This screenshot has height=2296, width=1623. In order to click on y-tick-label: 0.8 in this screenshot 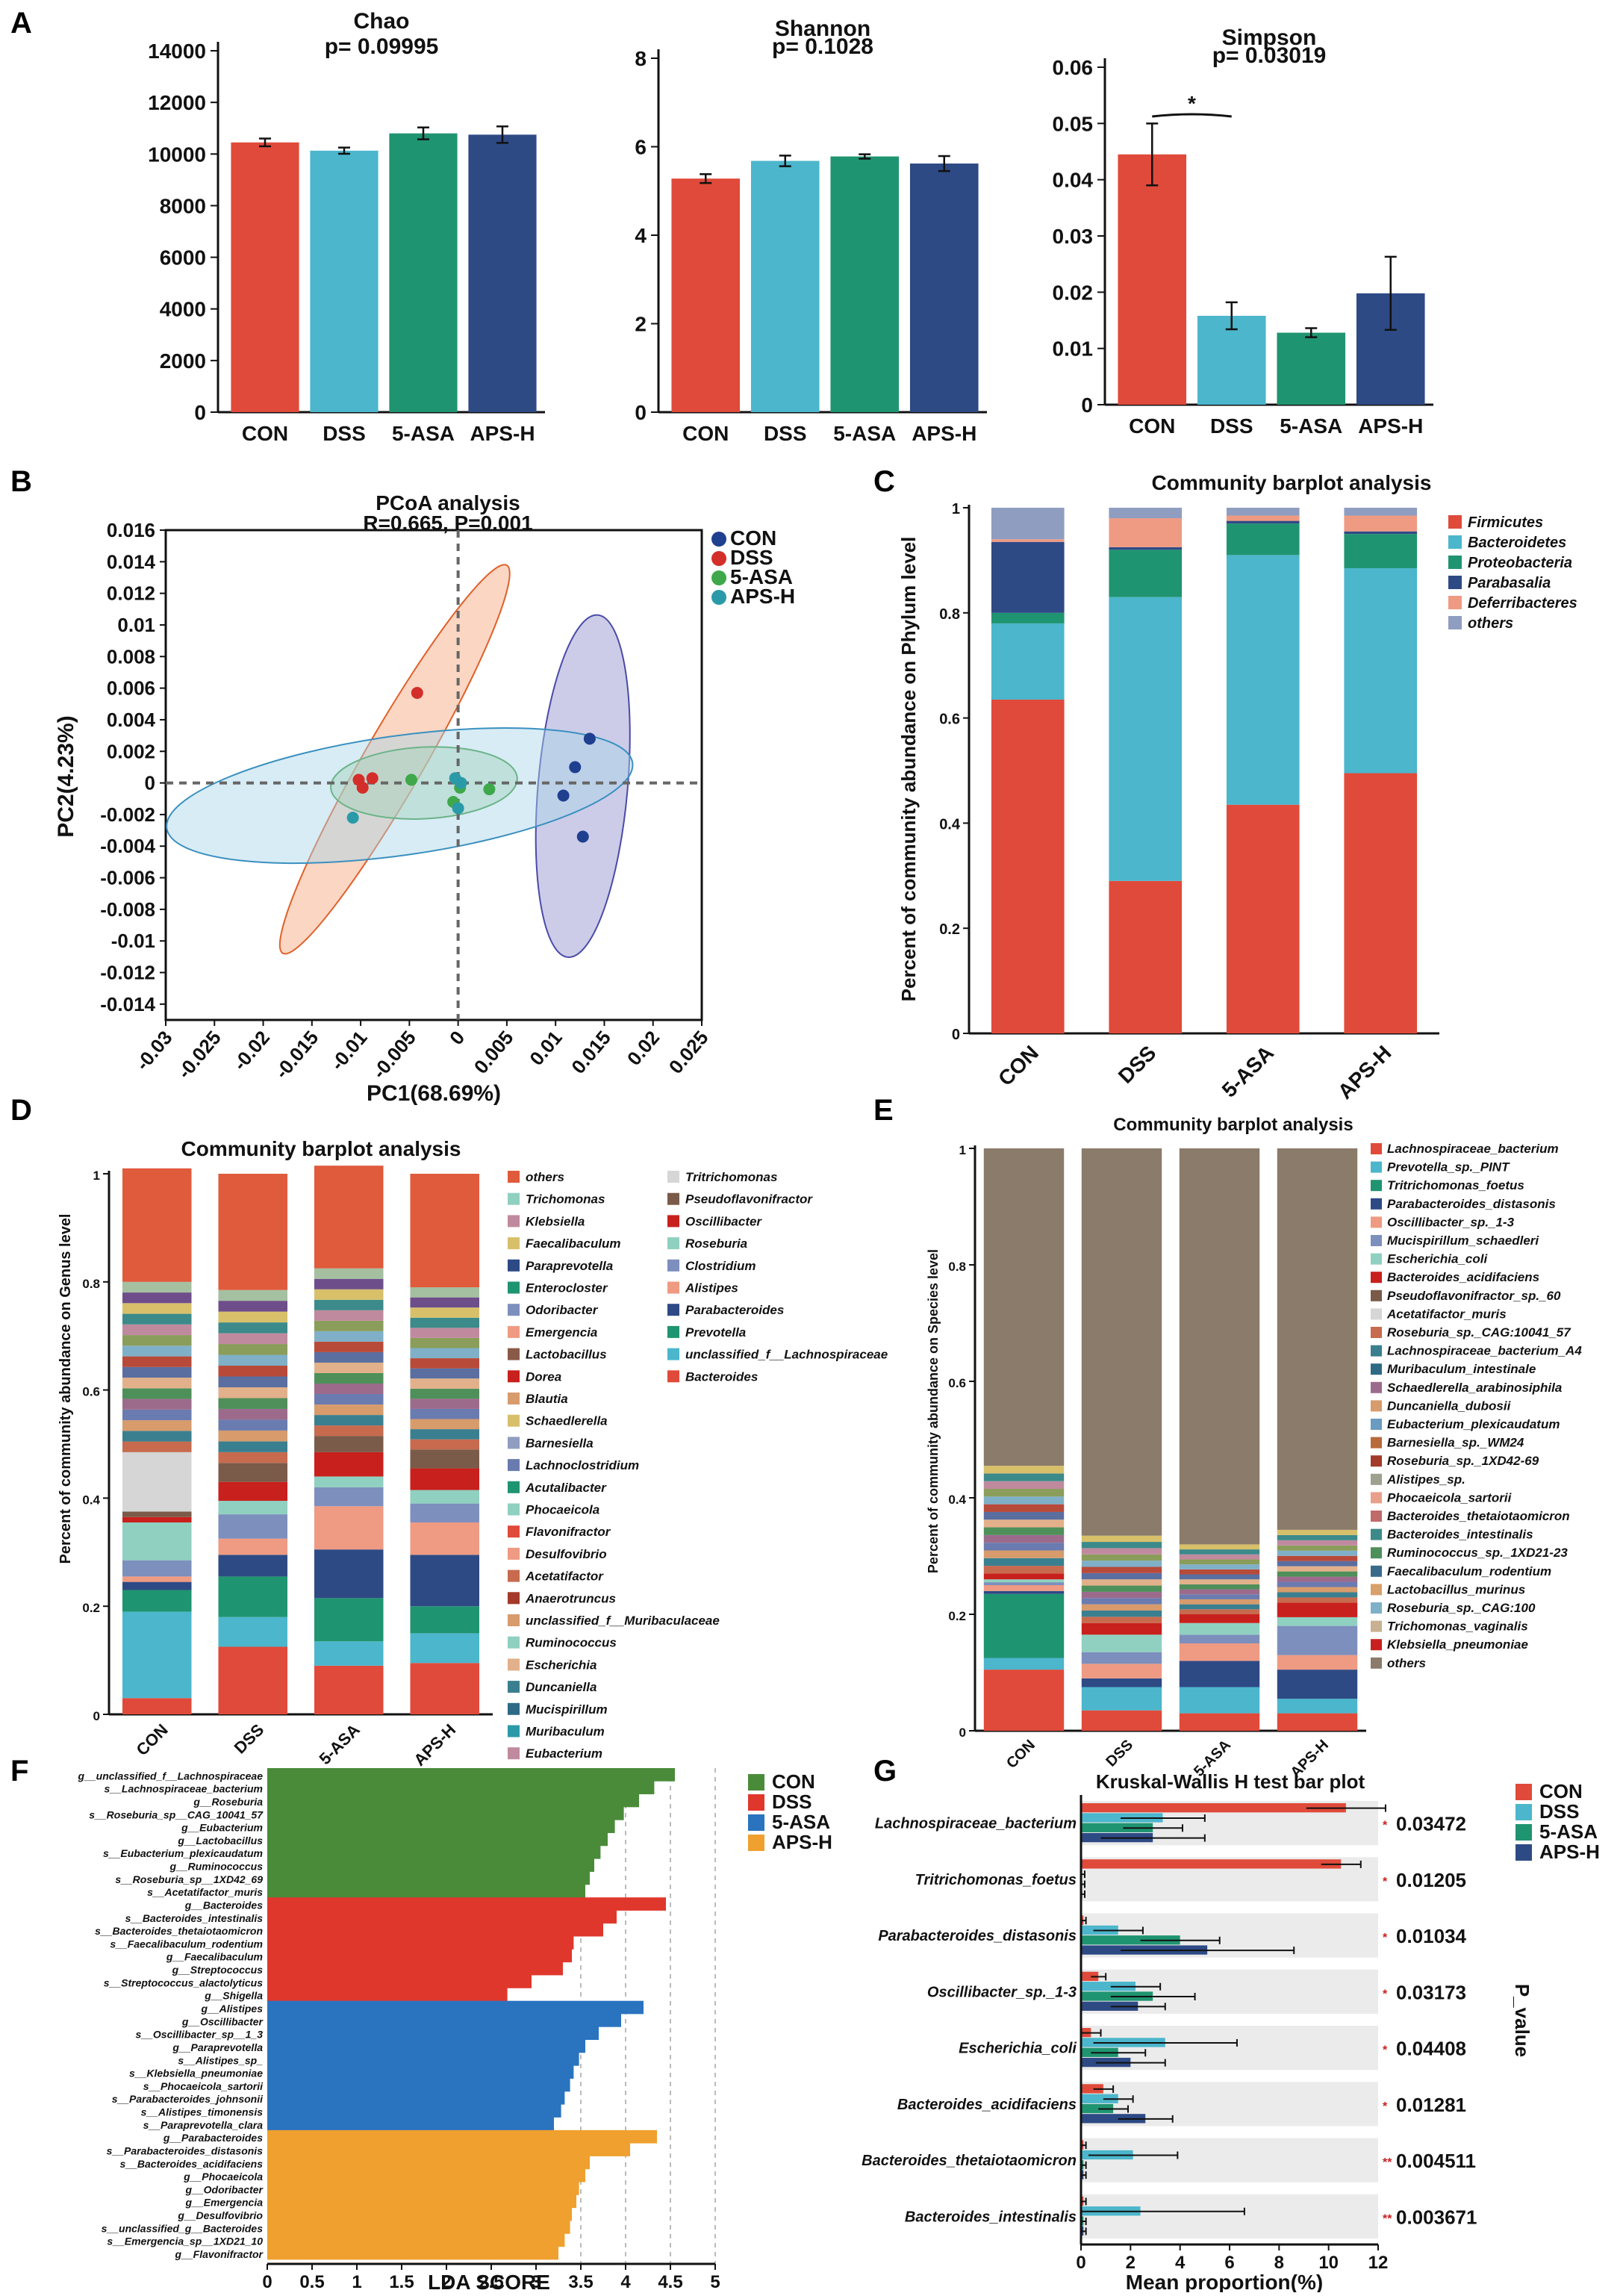, I will do `click(949, 614)`.